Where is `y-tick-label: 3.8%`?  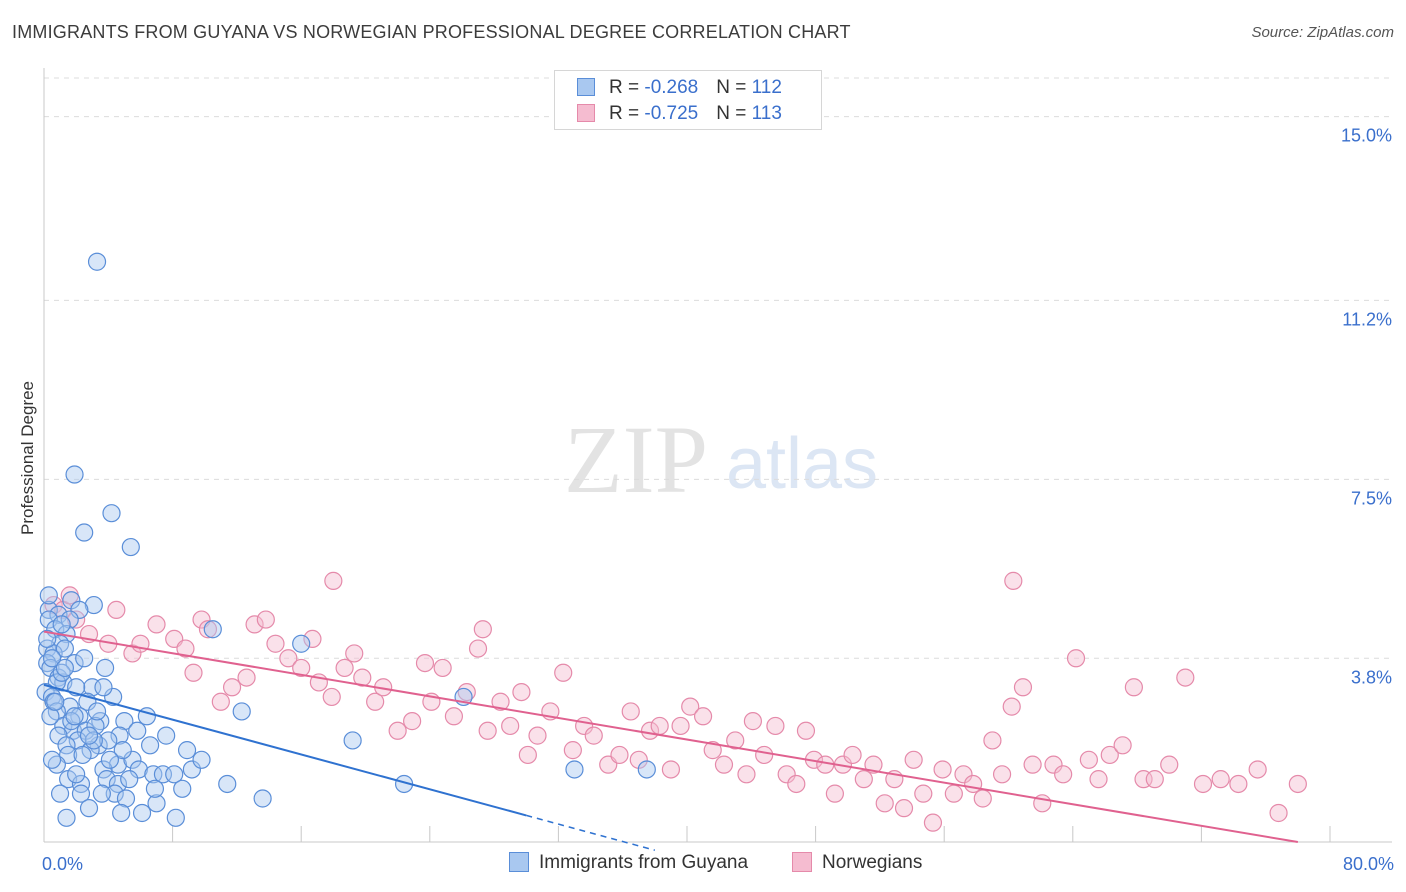 y-tick-label: 3.8% is located at coordinates (1371, 677).